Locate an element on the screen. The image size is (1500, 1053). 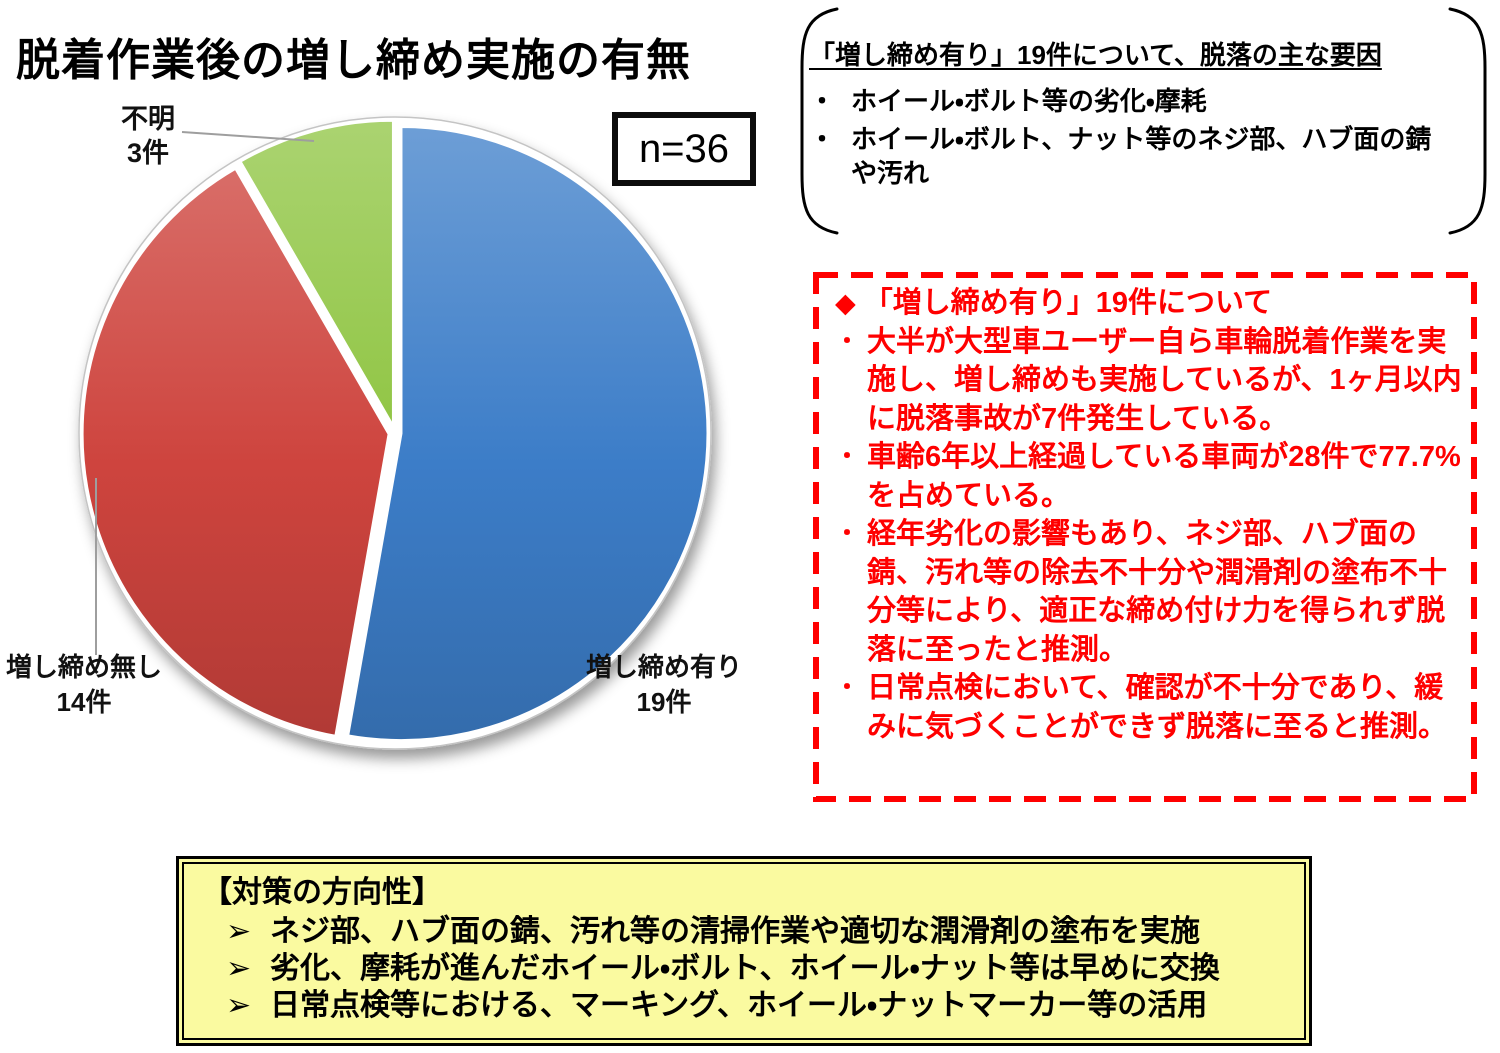
page-title: 脱着作業後の増し締め実施の有無 is located at coordinates (353, 60).